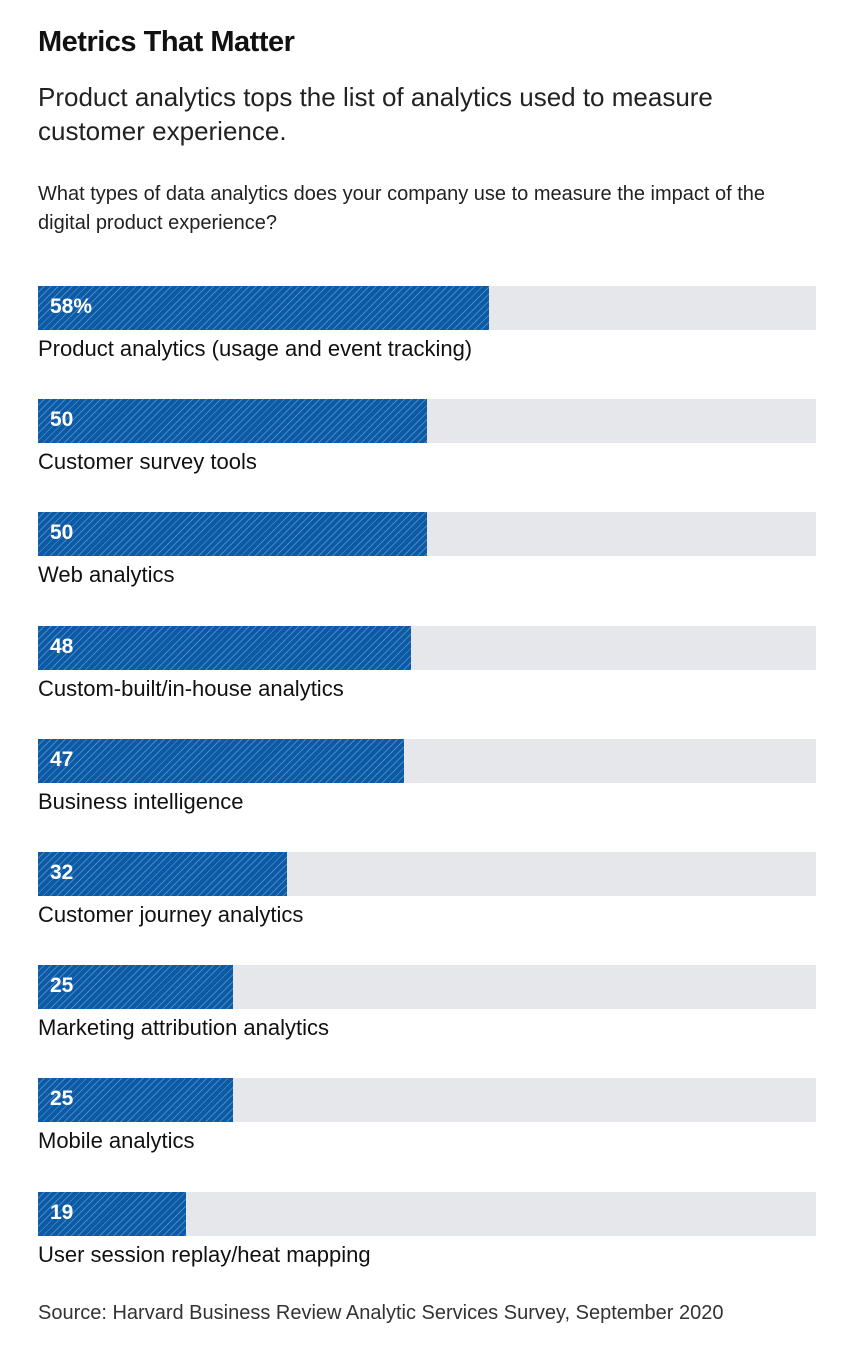 The height and width of the screenshot is (1360, 864). What do you see at coordinates (427, 783) in the screenshot?
I see `bar-row: 47 Business intelligence` at bounding box center [427, 783].